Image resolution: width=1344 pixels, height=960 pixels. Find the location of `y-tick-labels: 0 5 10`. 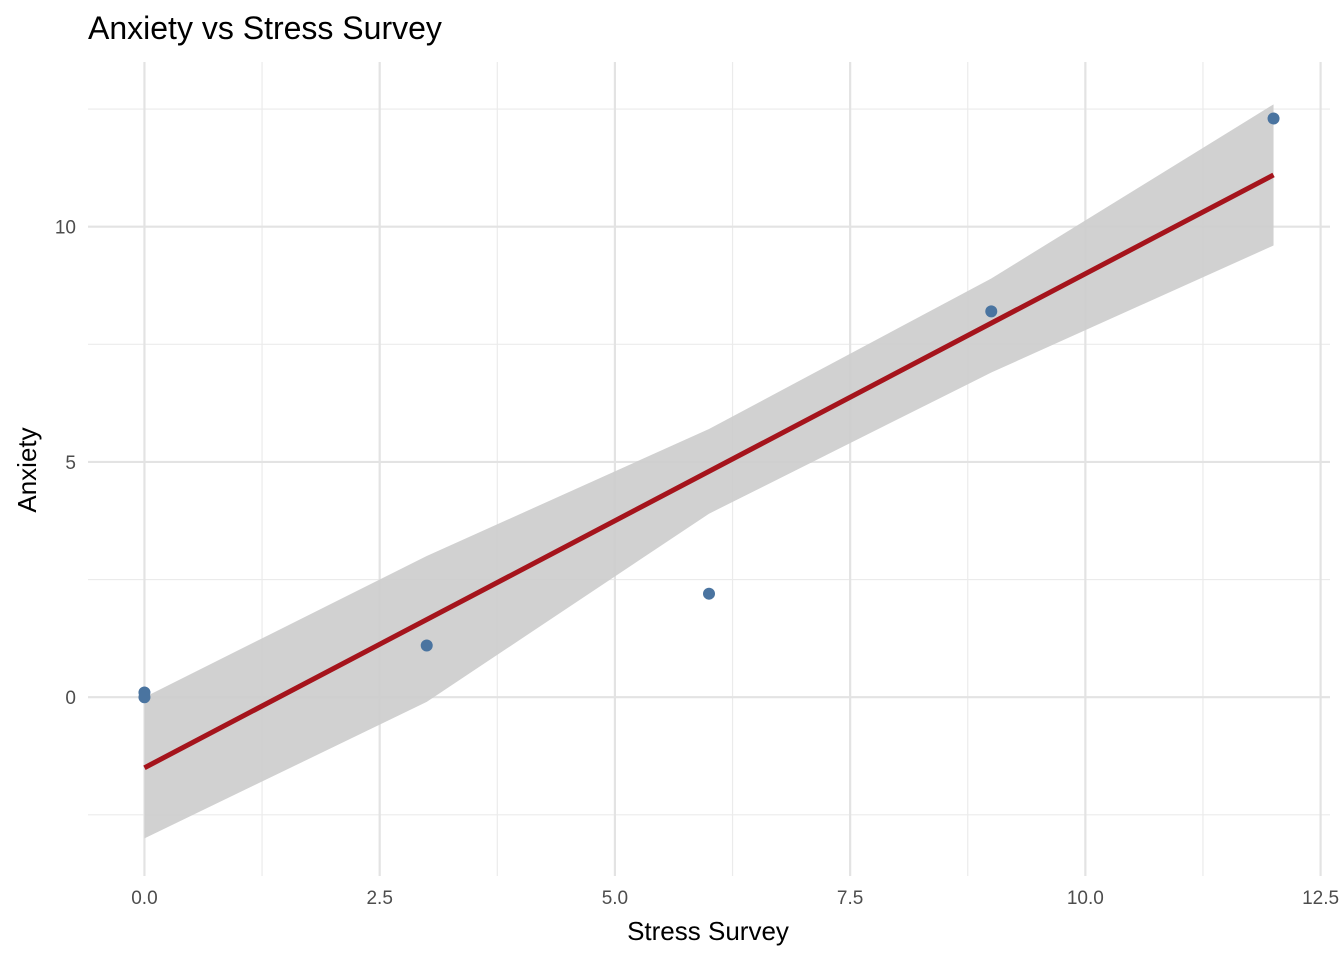

y-tick-labels: 0 5 10 is located at coordinates (65, 464).